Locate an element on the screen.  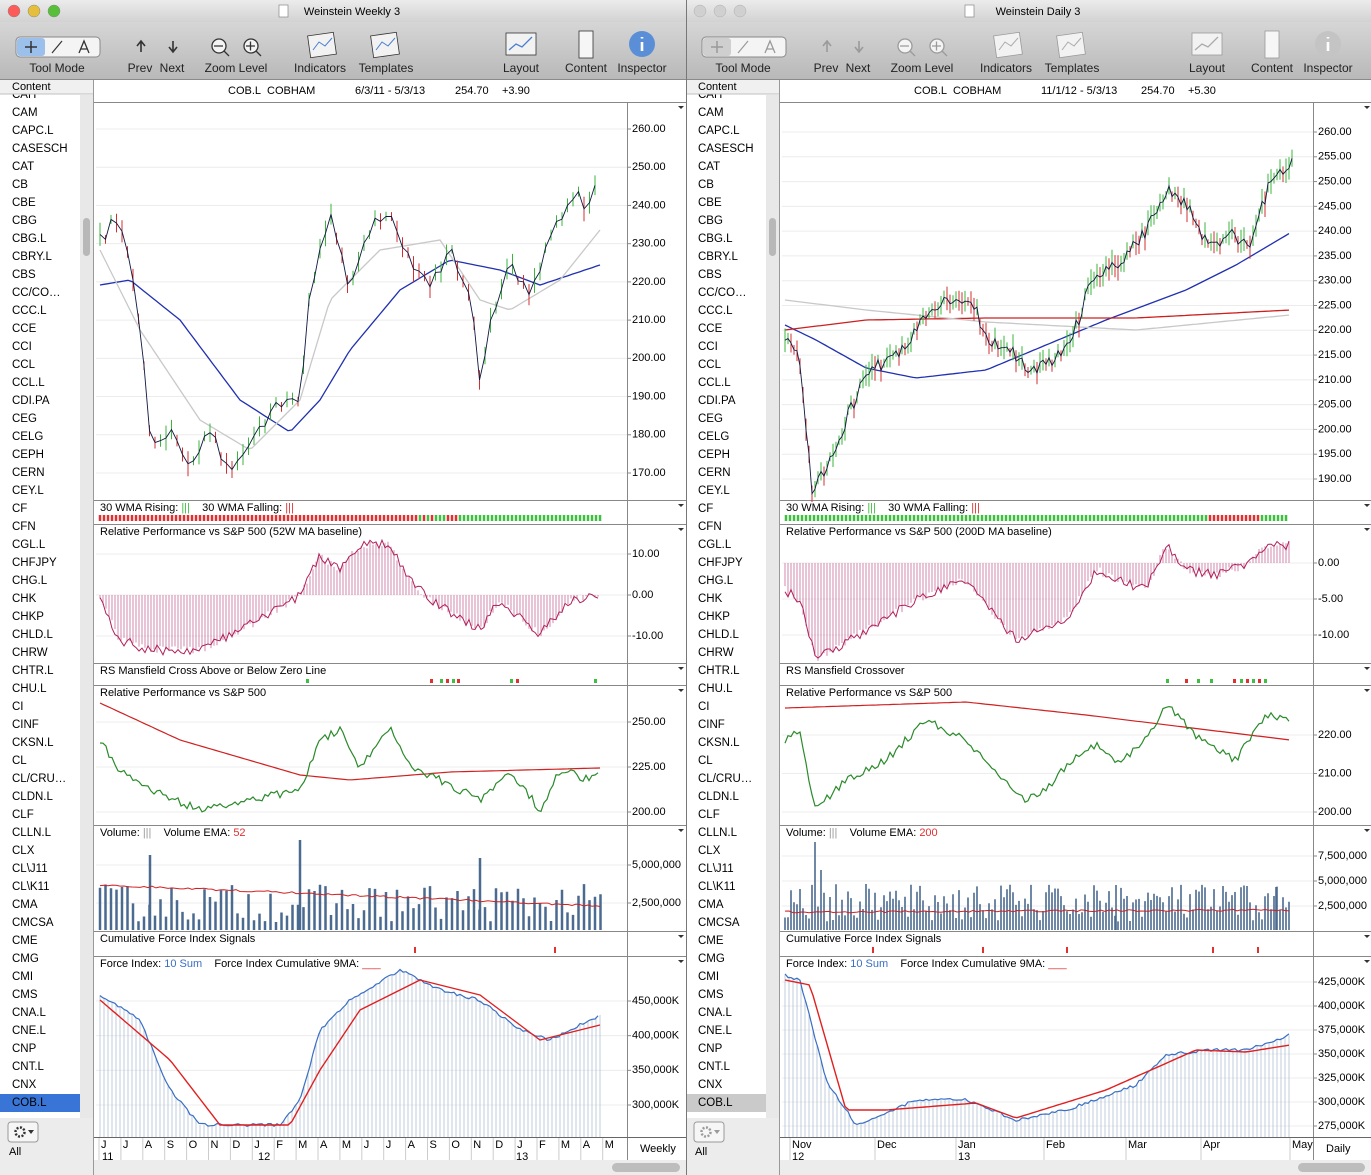
next-icon is located at coordinates (173, 47).